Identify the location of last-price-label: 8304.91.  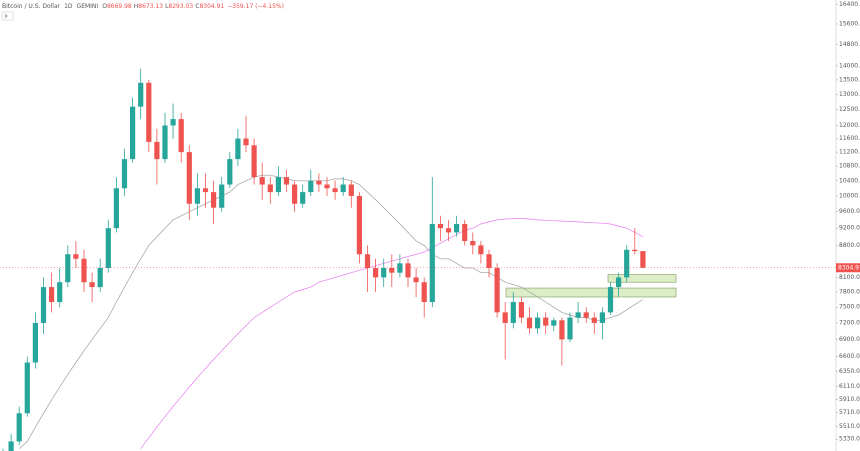
(849, 267).